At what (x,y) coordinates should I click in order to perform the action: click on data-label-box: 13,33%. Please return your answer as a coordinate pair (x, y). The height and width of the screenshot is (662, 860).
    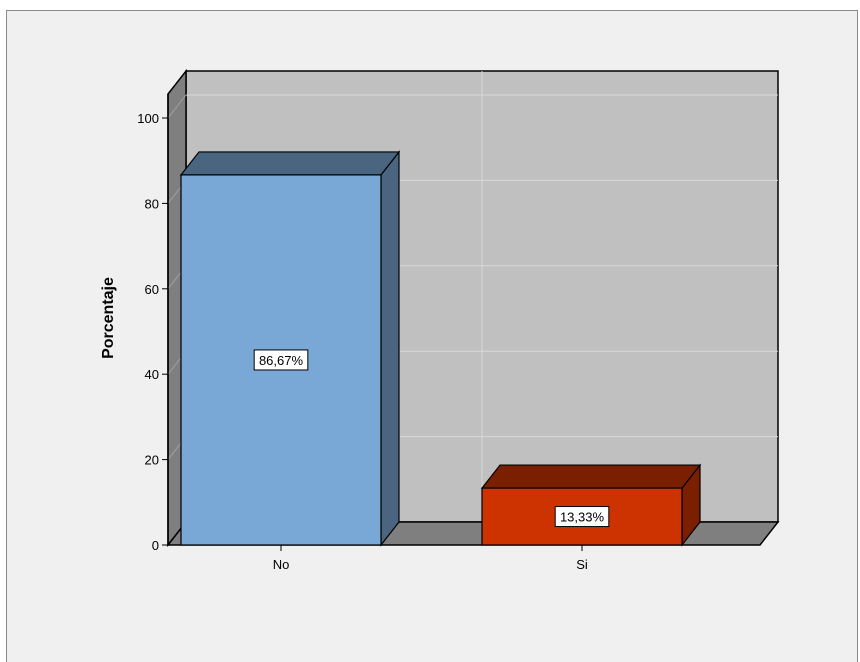
    Looking at the image, I should click on (582, 517).